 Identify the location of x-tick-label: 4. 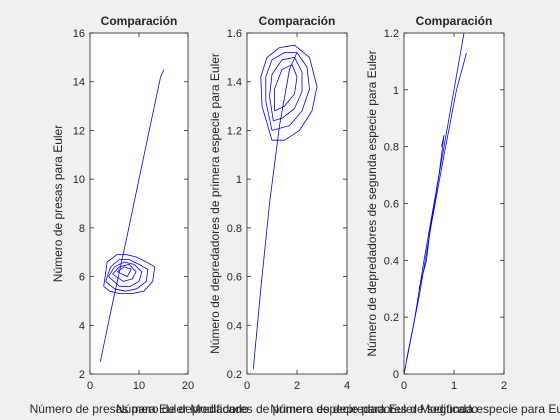
(347, 386).